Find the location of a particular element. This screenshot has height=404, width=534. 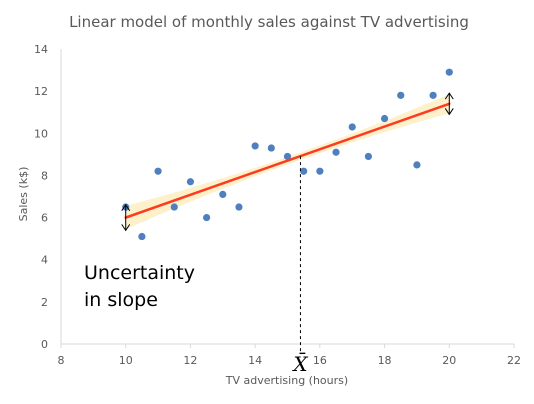

x-tick-label: 14 is located at coordinates (255, 360).